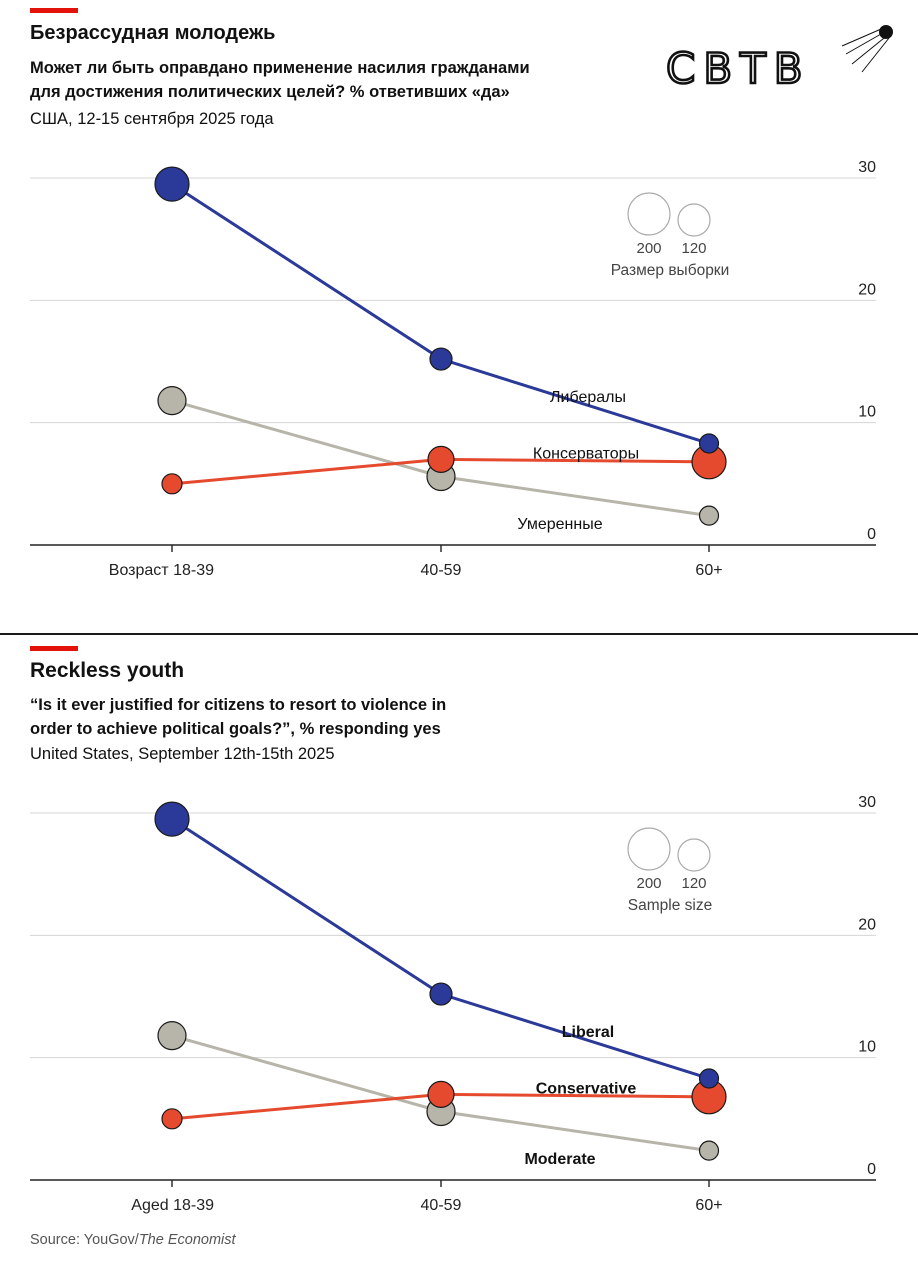 The image size is (918, 1282). Describe the element at coordinates (152, 119) in the screenshot. I see `chart-dateline: США, 12-15 сентября 2025 года` at that location.